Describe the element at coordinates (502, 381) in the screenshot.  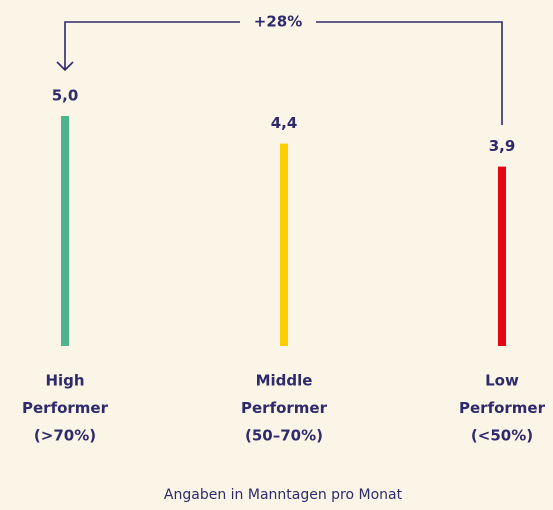
I see `category-label: Low` at that location.